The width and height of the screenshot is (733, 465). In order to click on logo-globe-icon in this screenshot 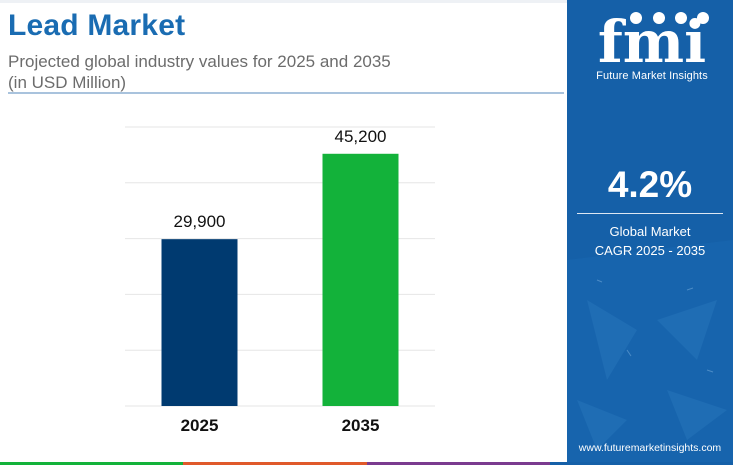, I will do `click(636, 18)`.